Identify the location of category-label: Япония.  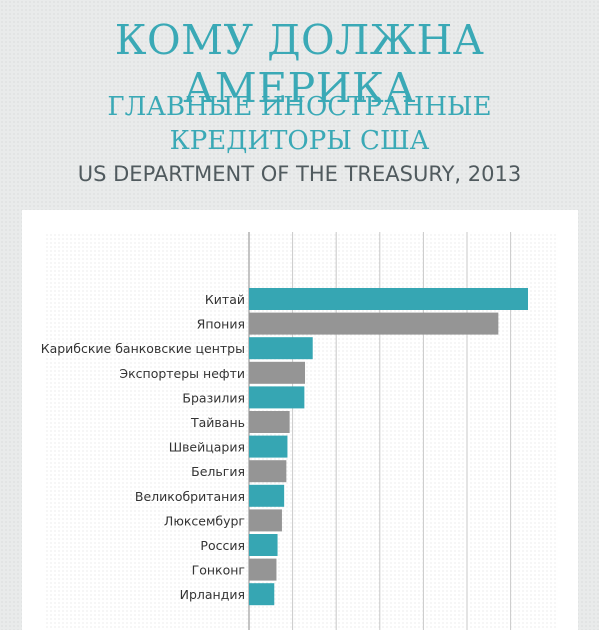
(221, 324).